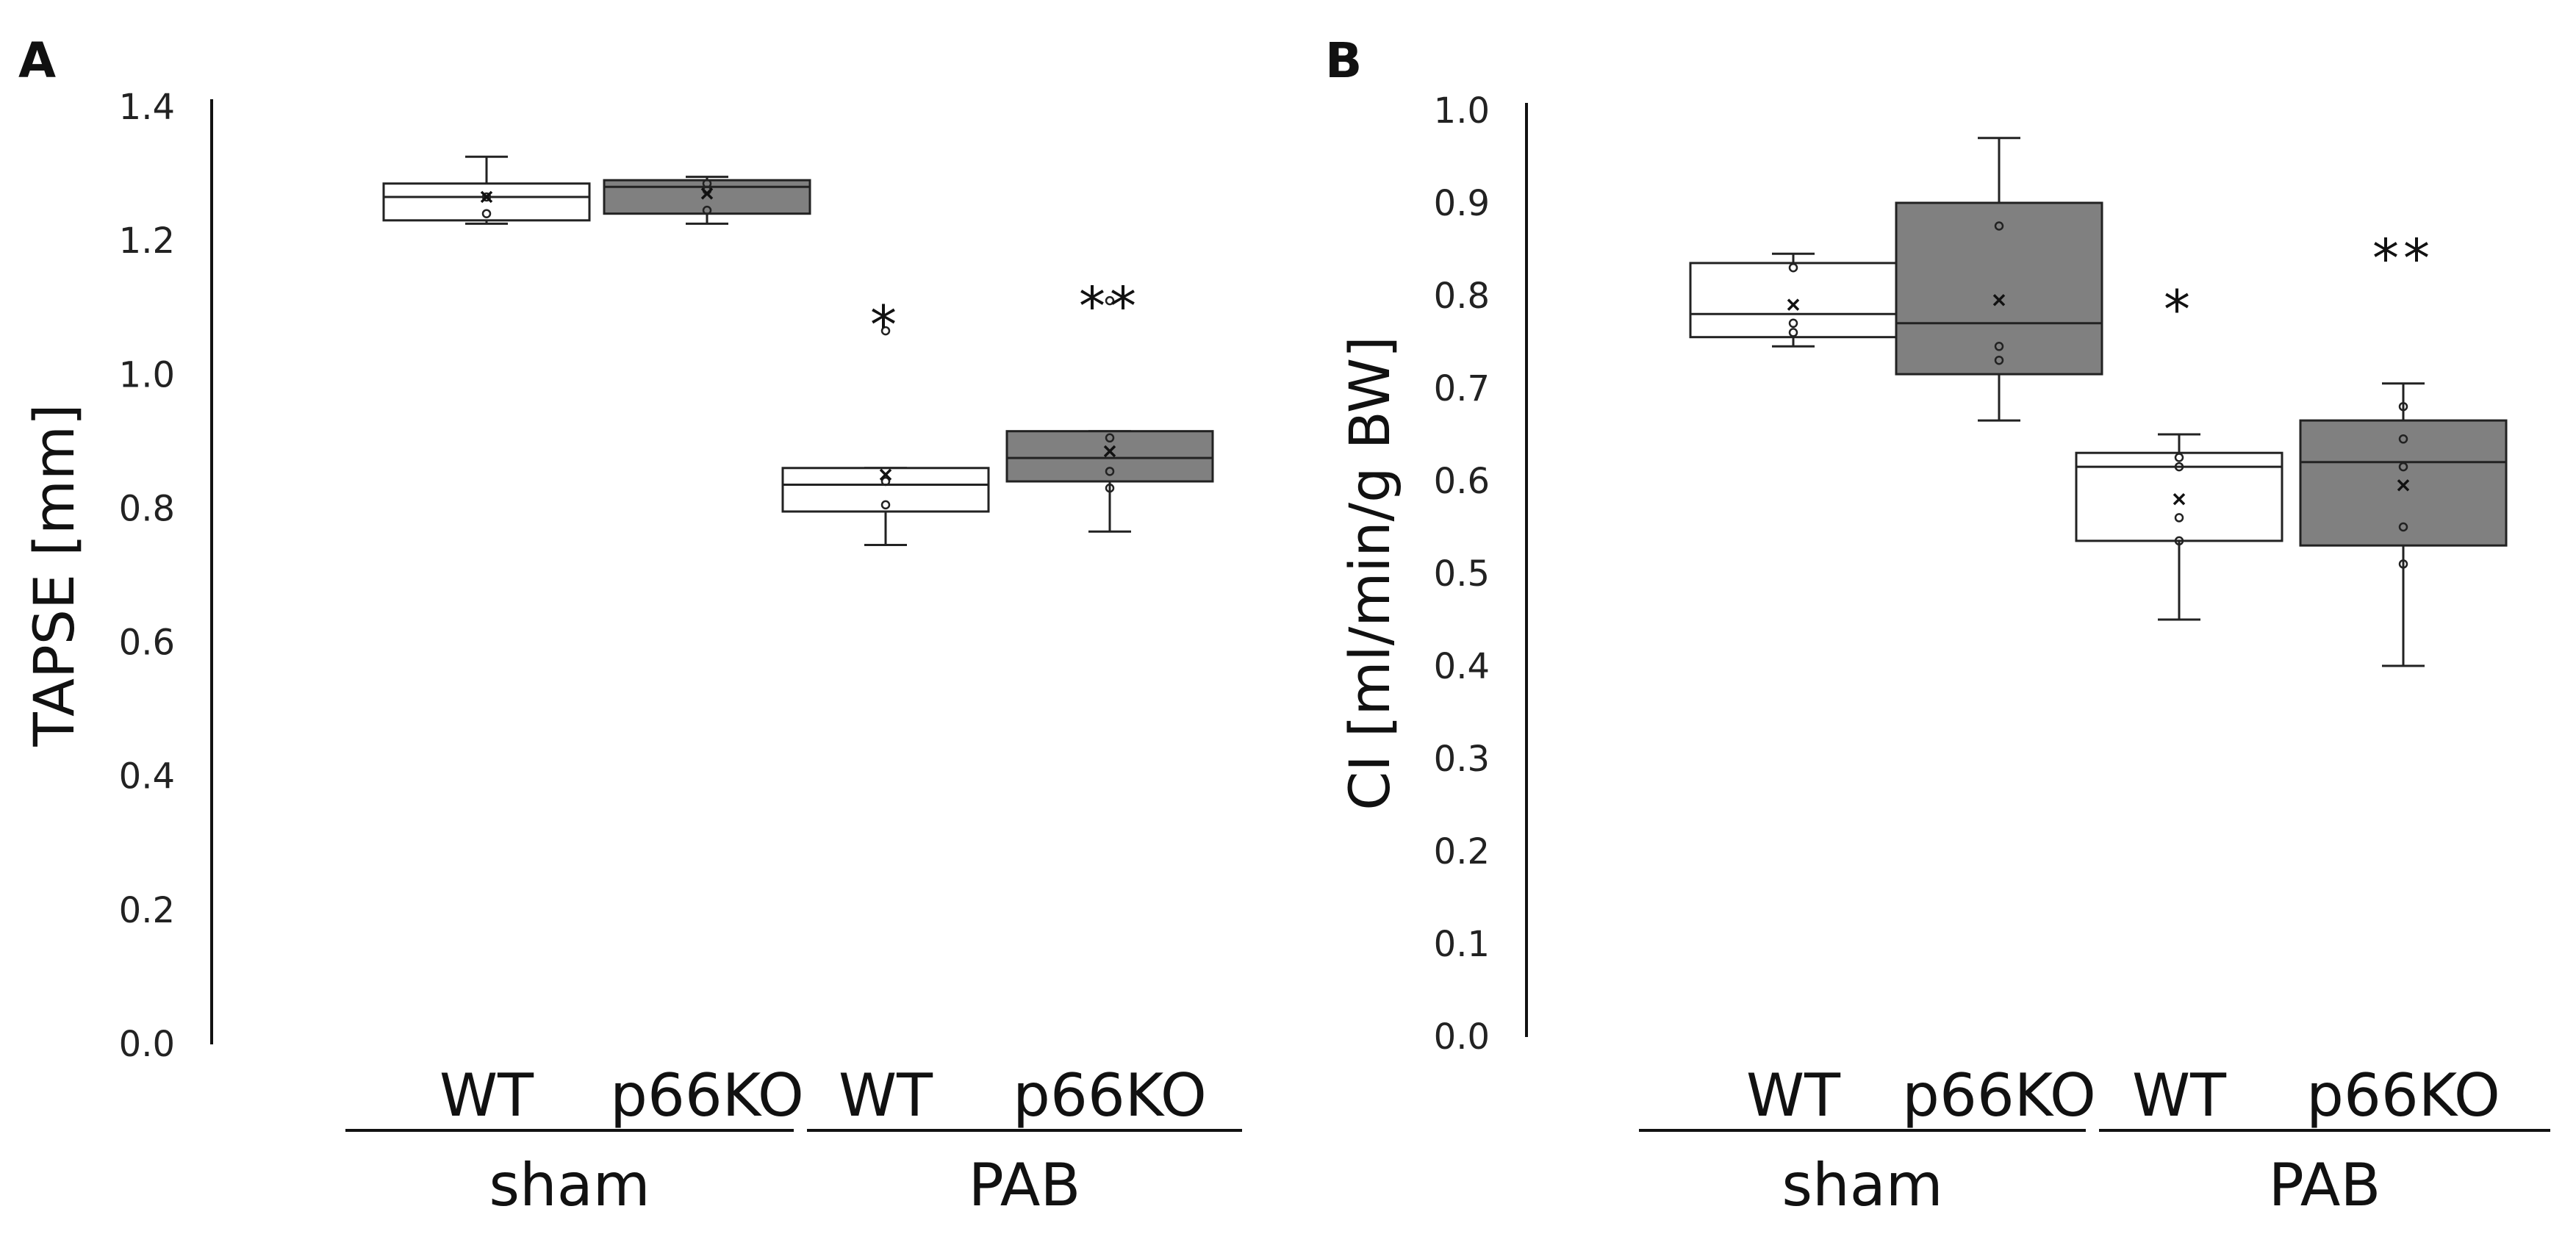 The height and width of the screenshot is (1234, 2576). What do you see at coordinates (1369, 573) in the screenshot?
I see `y-axis-label: CI [ml/min/g BW]` at bounding box center [1369, 573].